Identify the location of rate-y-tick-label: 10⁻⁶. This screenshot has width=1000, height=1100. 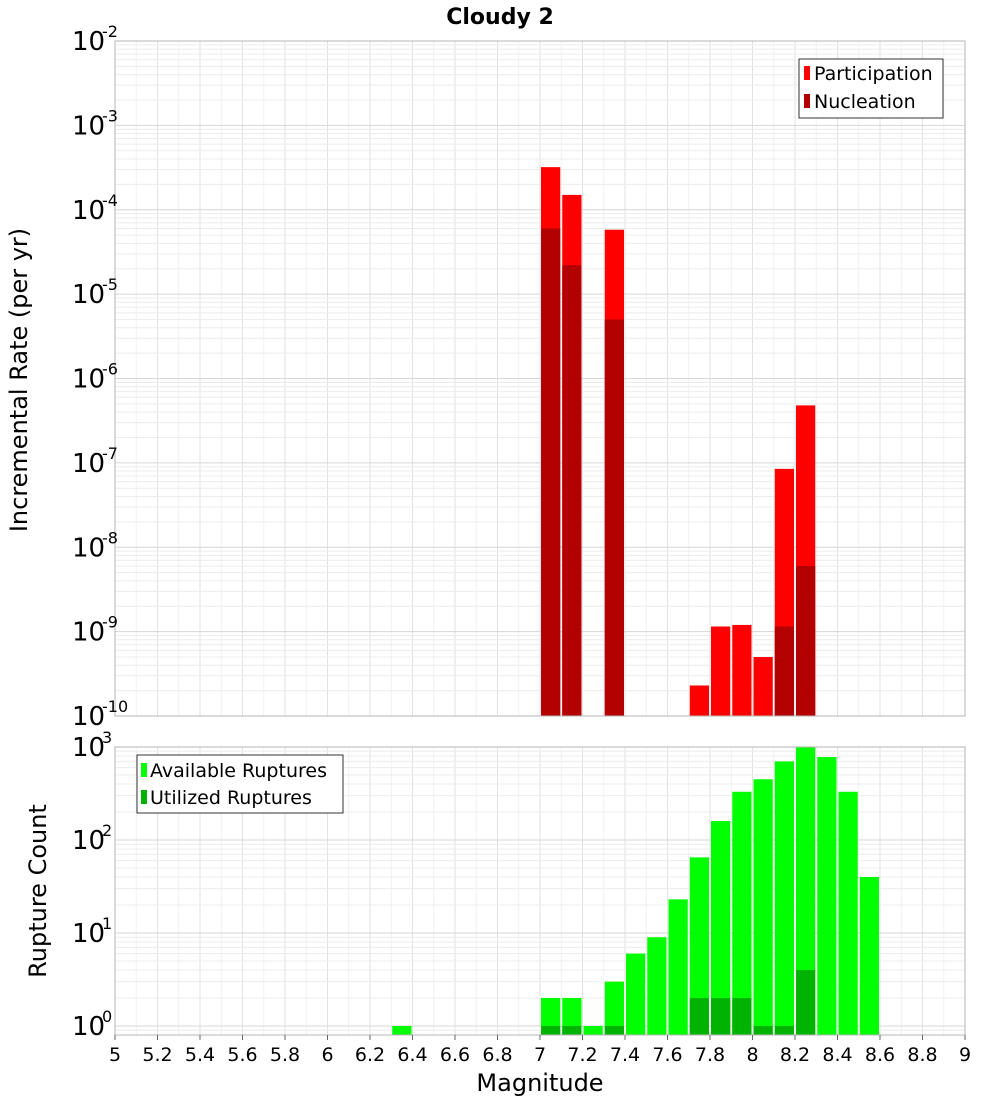
(95, 377).